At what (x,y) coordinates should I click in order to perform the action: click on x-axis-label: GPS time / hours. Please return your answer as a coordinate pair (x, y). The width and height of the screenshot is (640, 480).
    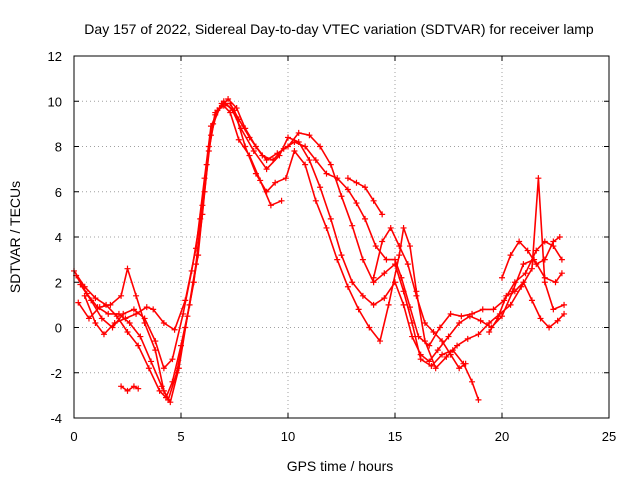
    Looking at the image, I should click on (340, 466).